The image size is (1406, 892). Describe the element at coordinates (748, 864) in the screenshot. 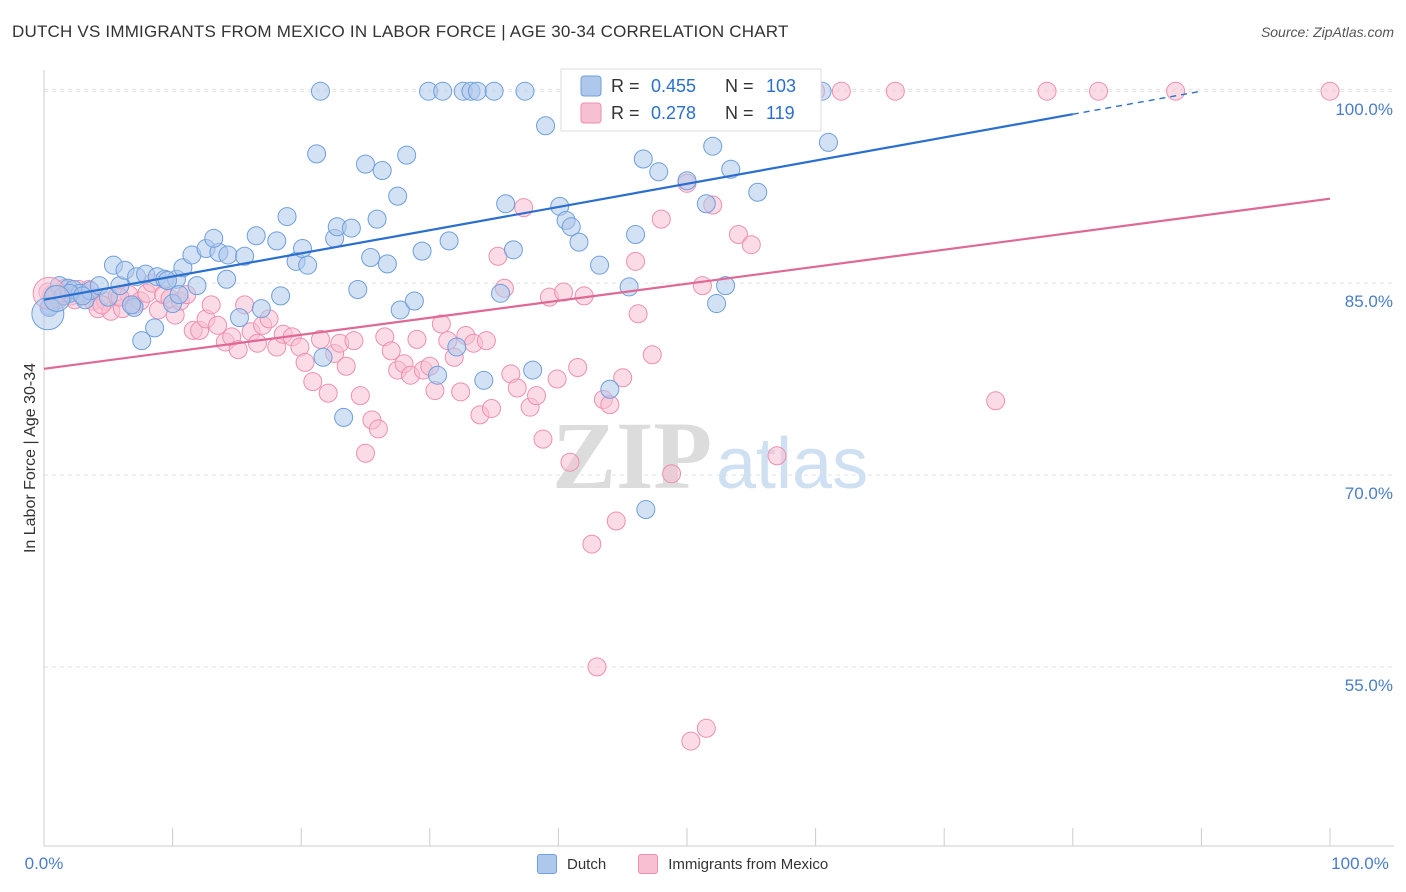

I see `legend-label-mexico: Immigrants from Mexico` at that location.